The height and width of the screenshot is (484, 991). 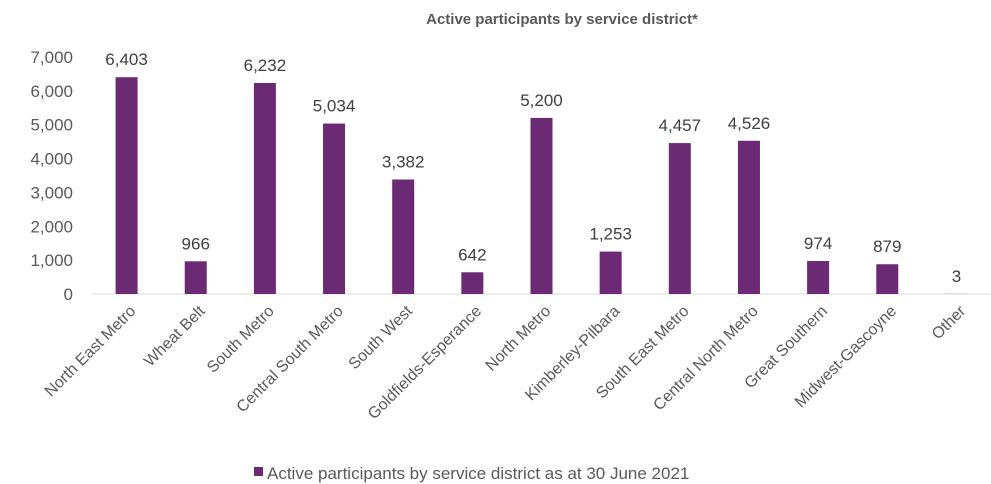 I want to click on data-label: 879, so click(x=887, y=246).